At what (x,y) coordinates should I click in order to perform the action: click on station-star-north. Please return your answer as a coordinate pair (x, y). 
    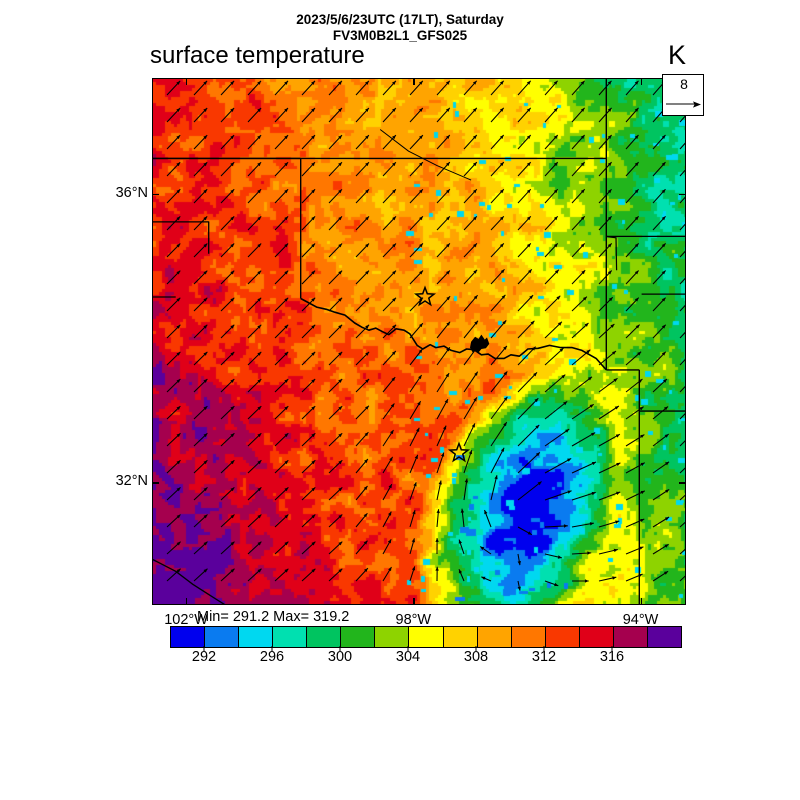
    Looking at the image, I should click on (425, 296).